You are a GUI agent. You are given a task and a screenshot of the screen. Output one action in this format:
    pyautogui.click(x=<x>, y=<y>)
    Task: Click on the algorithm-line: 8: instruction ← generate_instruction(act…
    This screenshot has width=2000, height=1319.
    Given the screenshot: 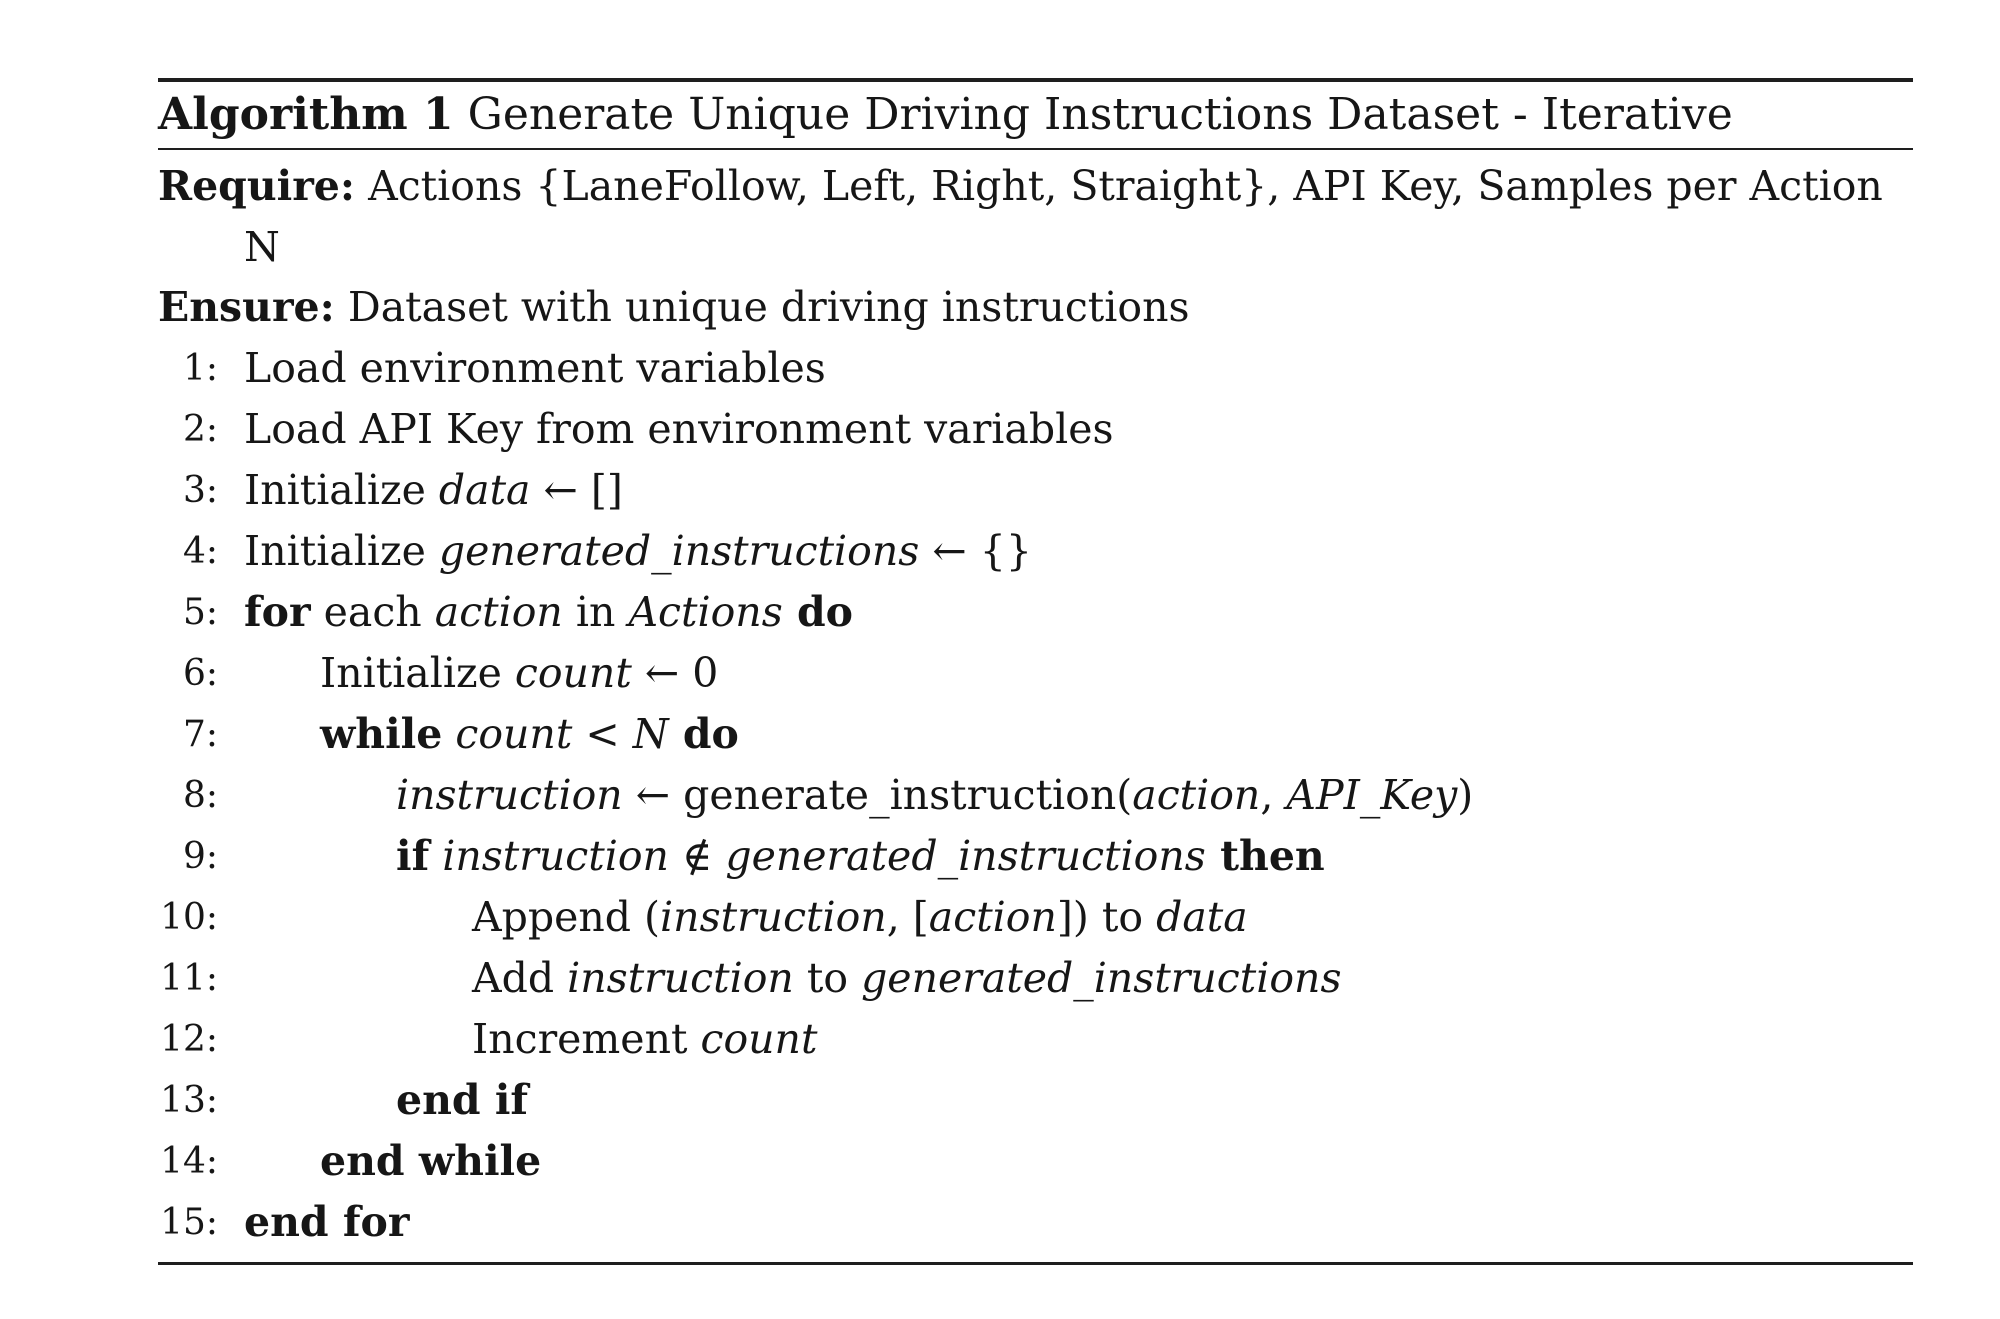 What is the action you would take?
    pyautogui.click(x=1035, y=795)
    